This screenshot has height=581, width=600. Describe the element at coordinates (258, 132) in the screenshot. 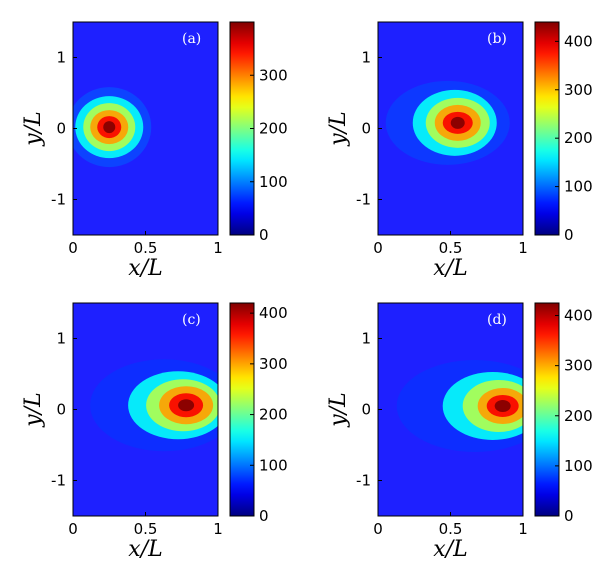

I see `colorbar: 0 100 200 300` at that location.